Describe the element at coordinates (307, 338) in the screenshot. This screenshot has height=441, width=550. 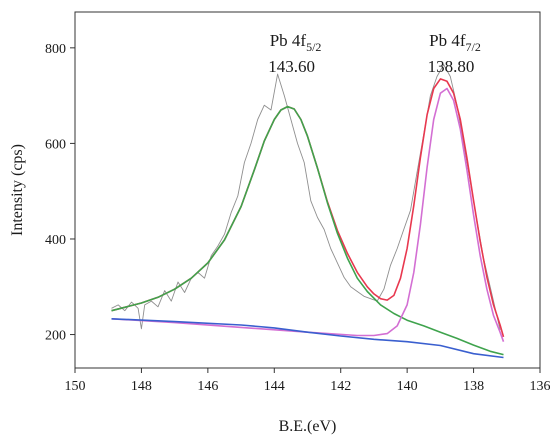
I see `series-background` at that location.